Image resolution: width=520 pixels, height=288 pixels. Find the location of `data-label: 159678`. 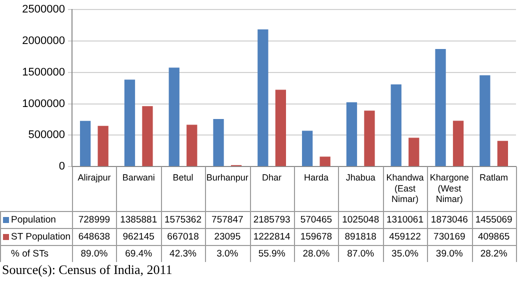

data-label: 159678 is located at coordinates (316, 237).